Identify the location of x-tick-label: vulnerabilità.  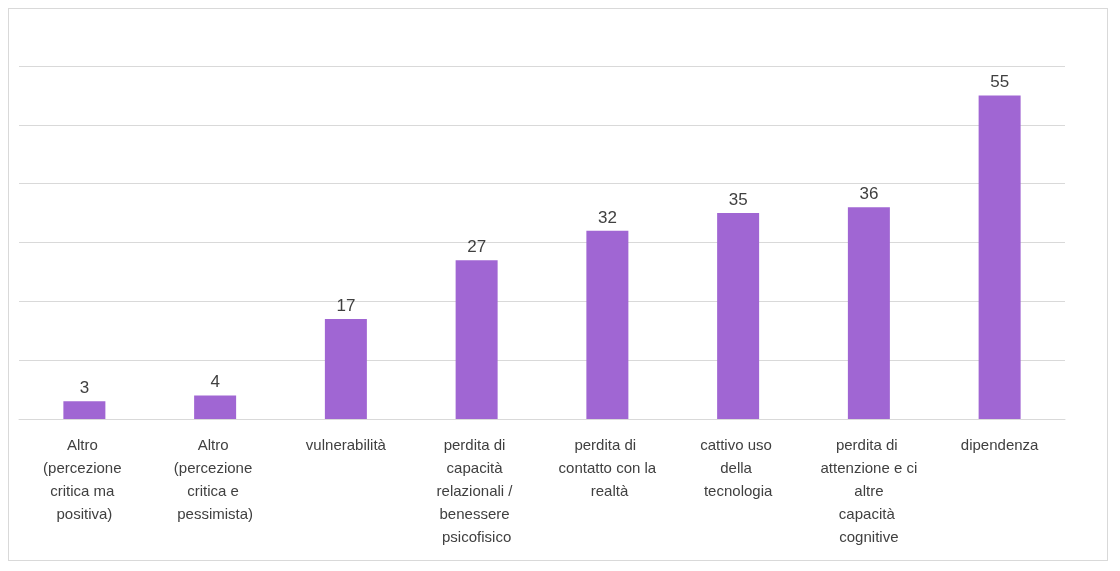
(346, 444).